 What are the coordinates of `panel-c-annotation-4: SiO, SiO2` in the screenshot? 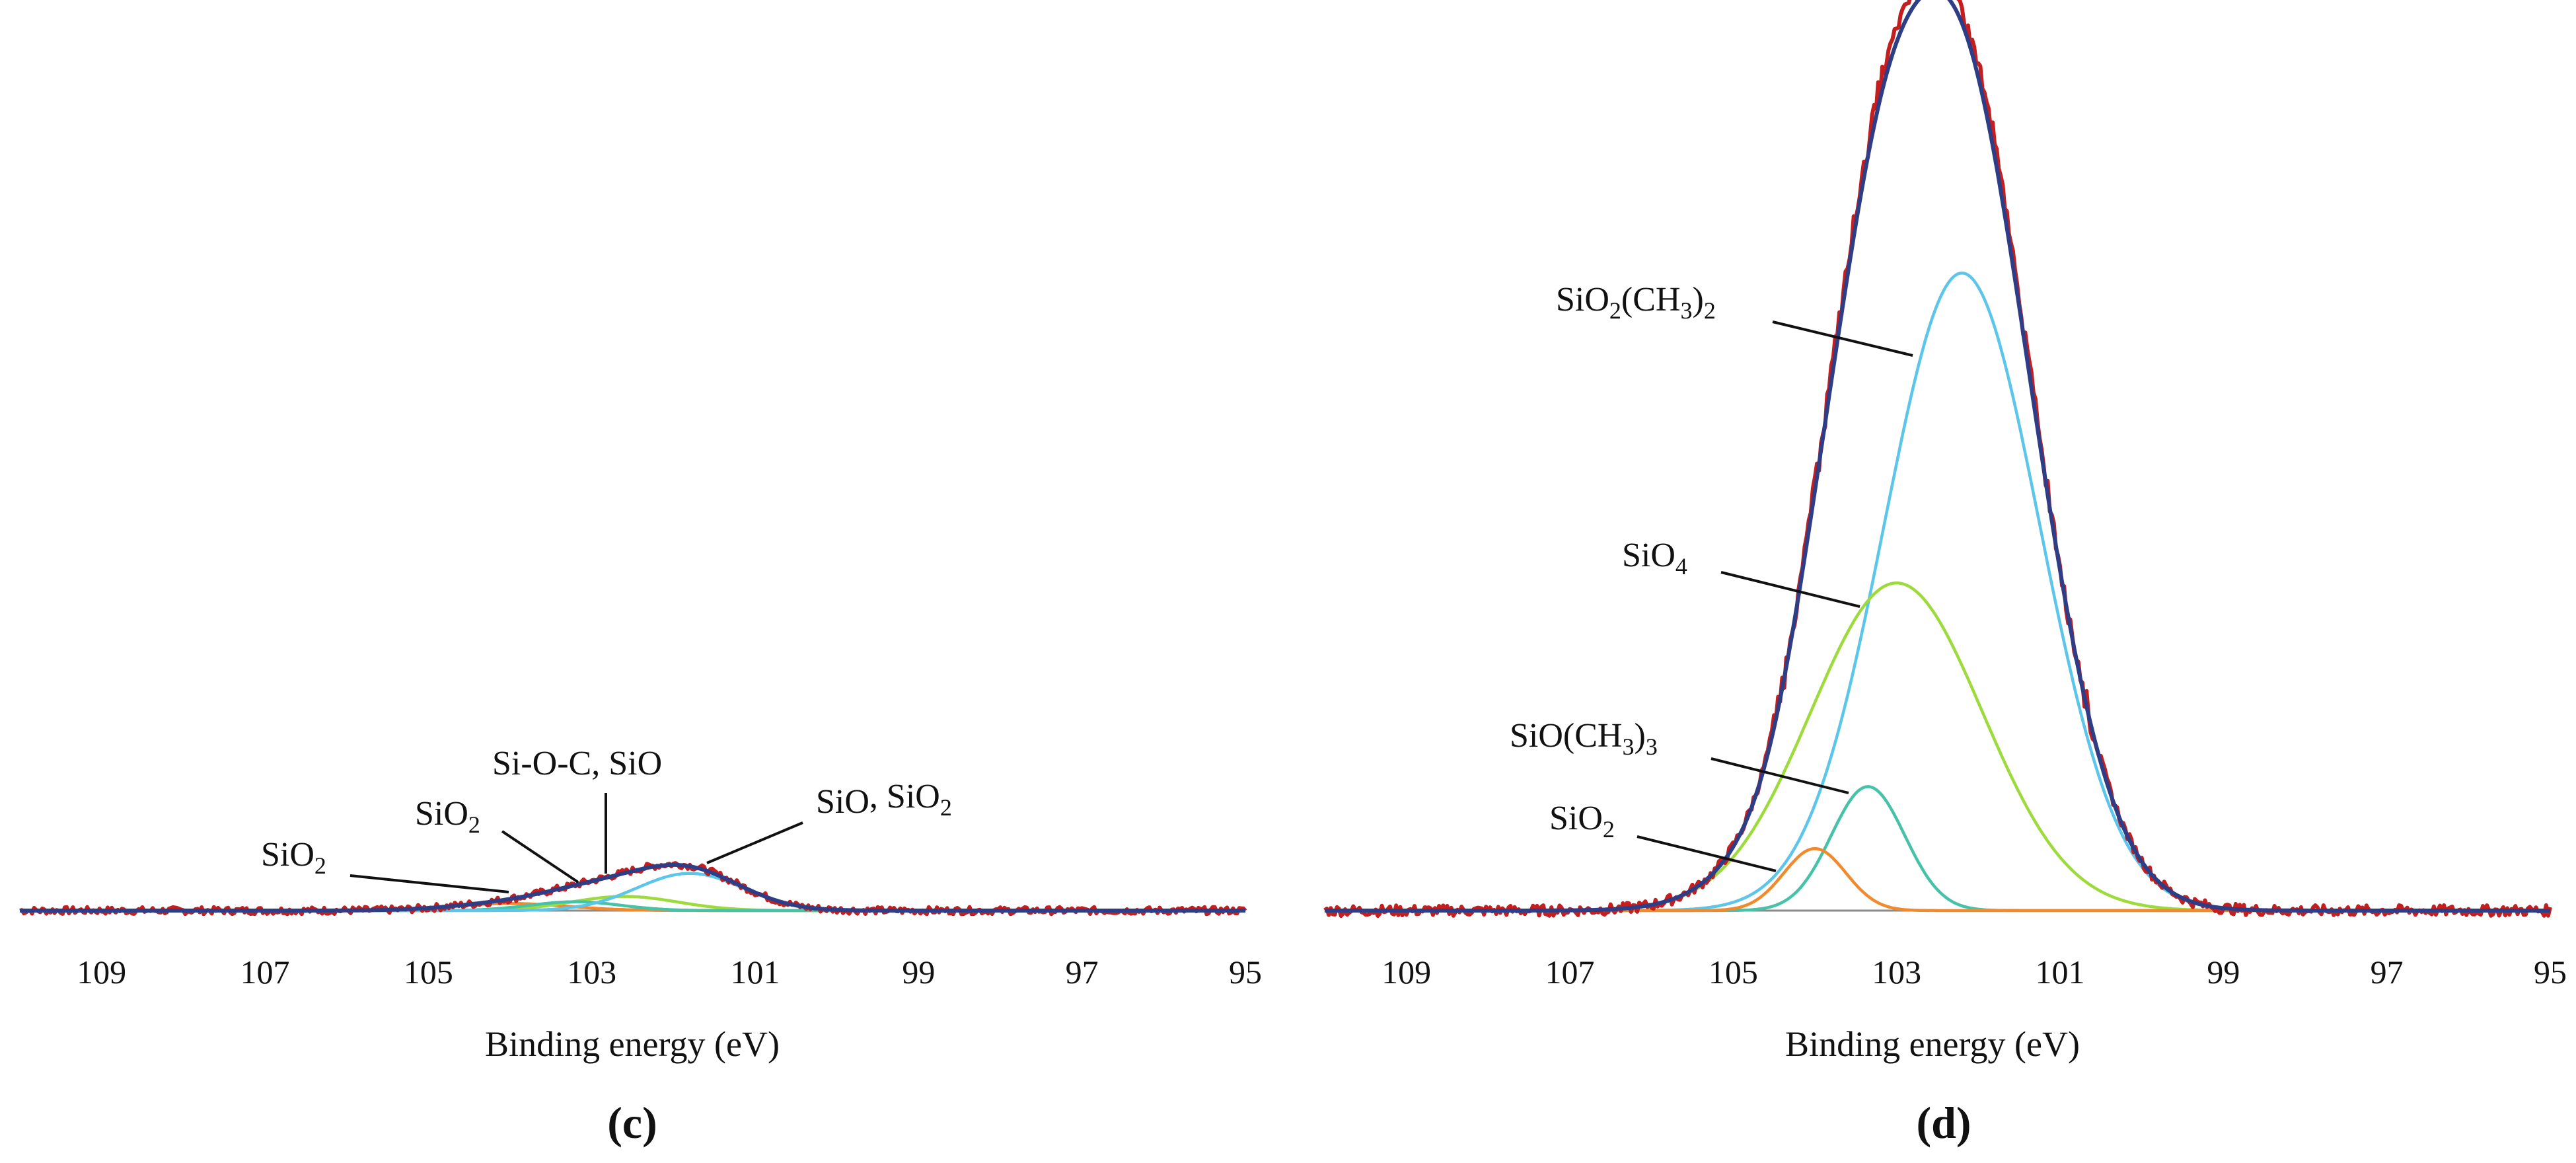 It's located at (884, 799).